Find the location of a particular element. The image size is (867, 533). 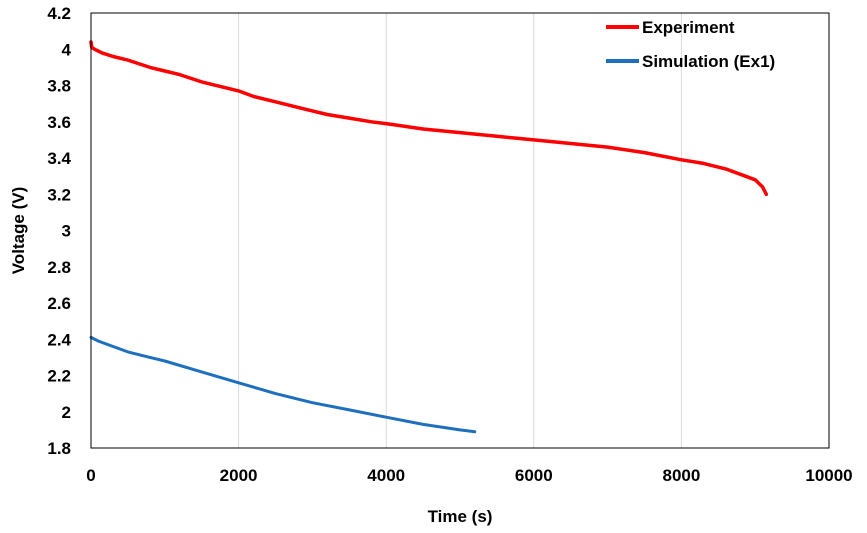

y-tick-label: 2 is located at coordinates (66, 412).